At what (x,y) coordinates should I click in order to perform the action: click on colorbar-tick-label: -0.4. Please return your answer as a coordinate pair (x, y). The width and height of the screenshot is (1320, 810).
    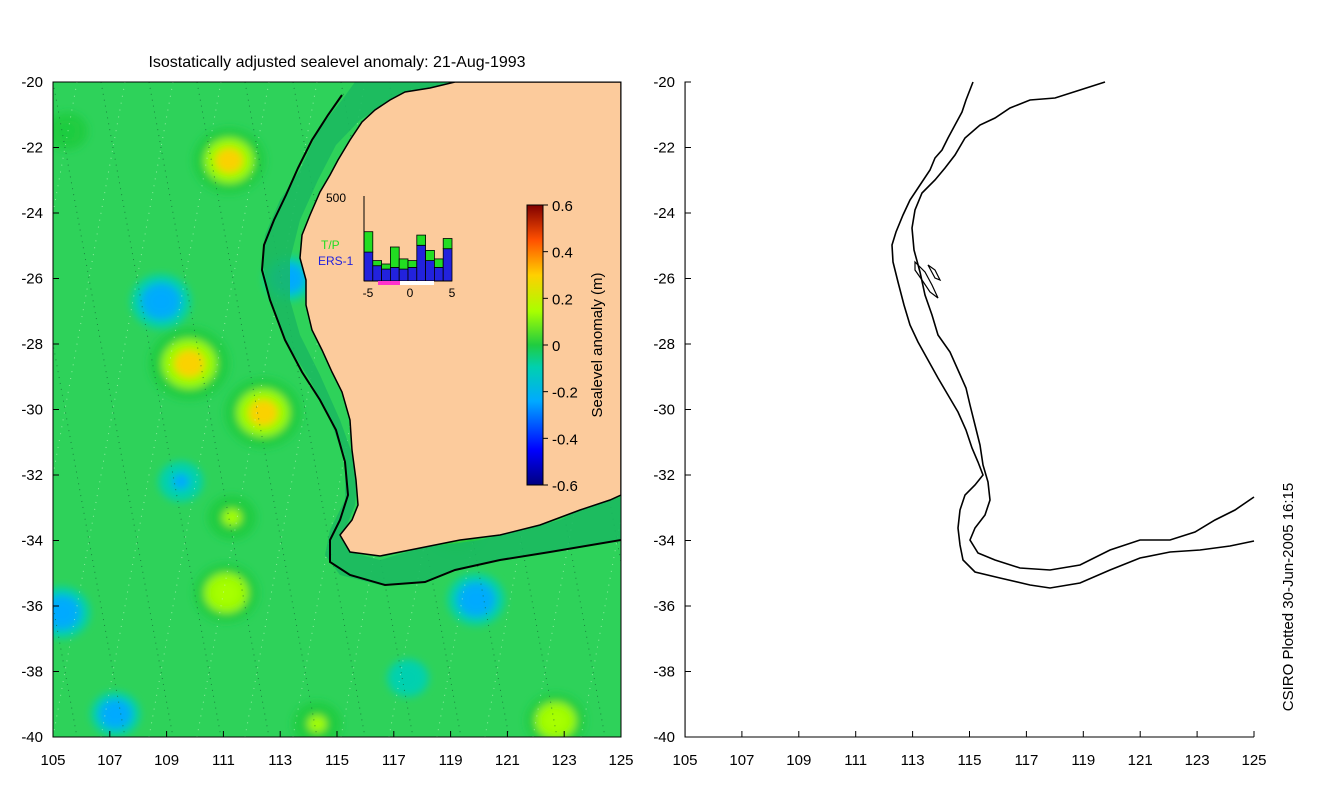
    Looking at the image, I should click on (565, 439).